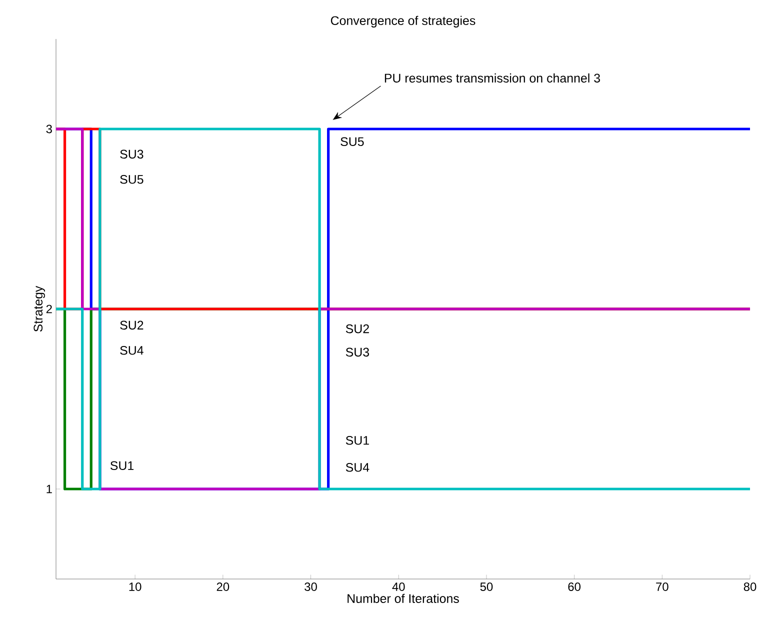  What do you see at coordinates (574, 586) in the screenshot?
I see `x-tick-label: 60` at bounding box center [574, 586].